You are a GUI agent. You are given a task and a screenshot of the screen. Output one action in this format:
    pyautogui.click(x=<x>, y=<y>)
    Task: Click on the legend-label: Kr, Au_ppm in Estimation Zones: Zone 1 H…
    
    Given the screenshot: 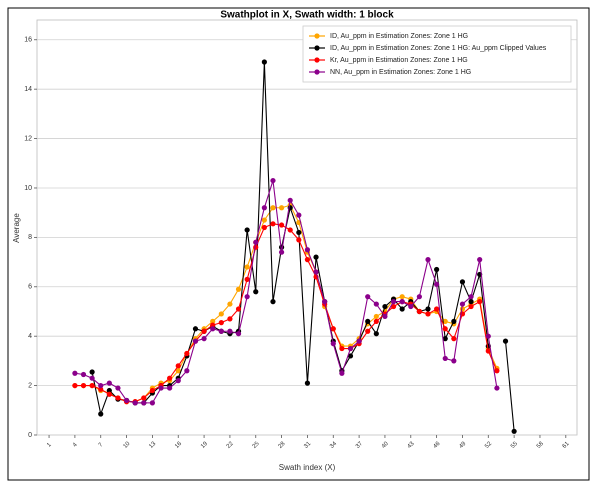 What is the action you would take?
    pyautogui.click(x=399, y=60)
    